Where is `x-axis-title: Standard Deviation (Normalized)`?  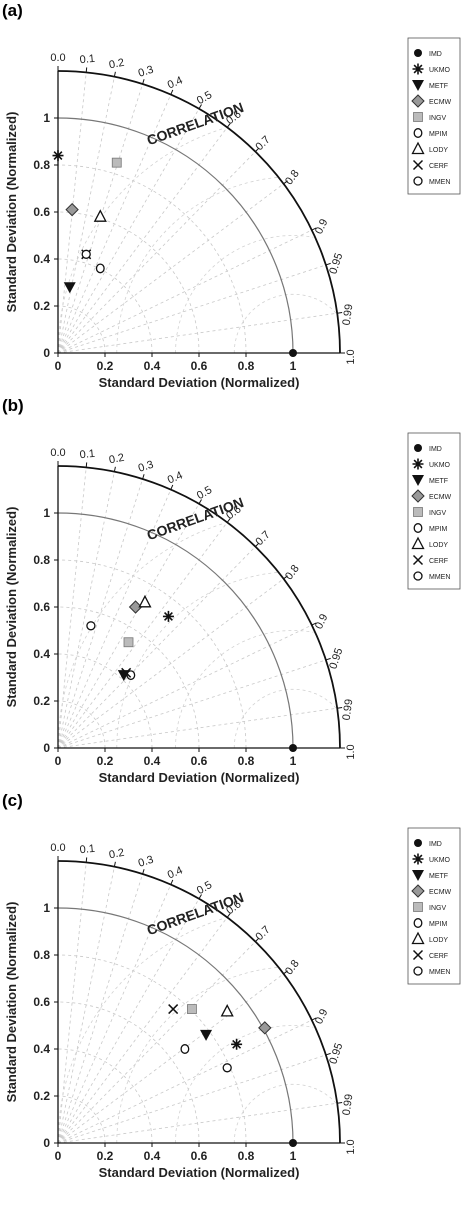 x-axis-title: Standard Deviation (Normalized) is located at coordinates (199, 777).